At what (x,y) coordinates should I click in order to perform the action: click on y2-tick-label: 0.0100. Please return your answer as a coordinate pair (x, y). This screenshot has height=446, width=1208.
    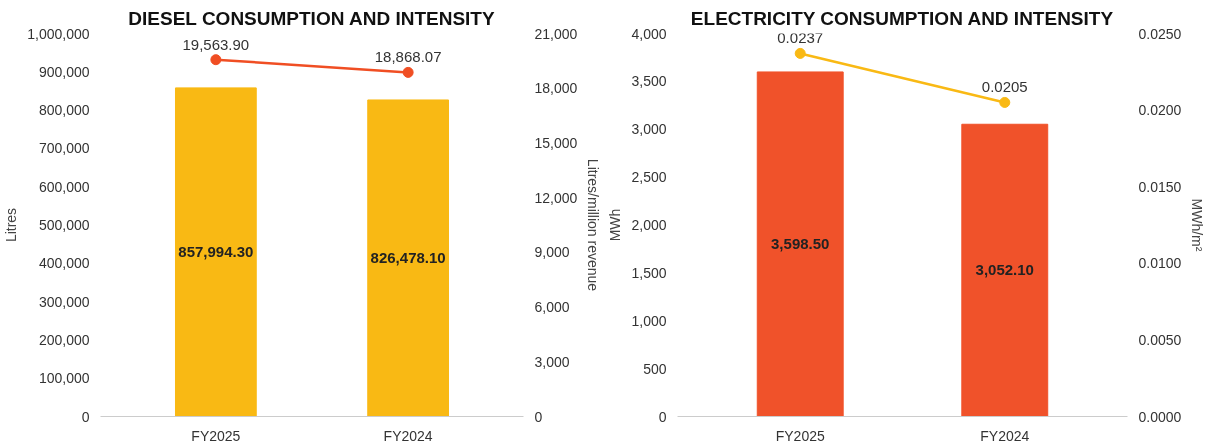
    Looking at the image, I should click on (1160, 263).